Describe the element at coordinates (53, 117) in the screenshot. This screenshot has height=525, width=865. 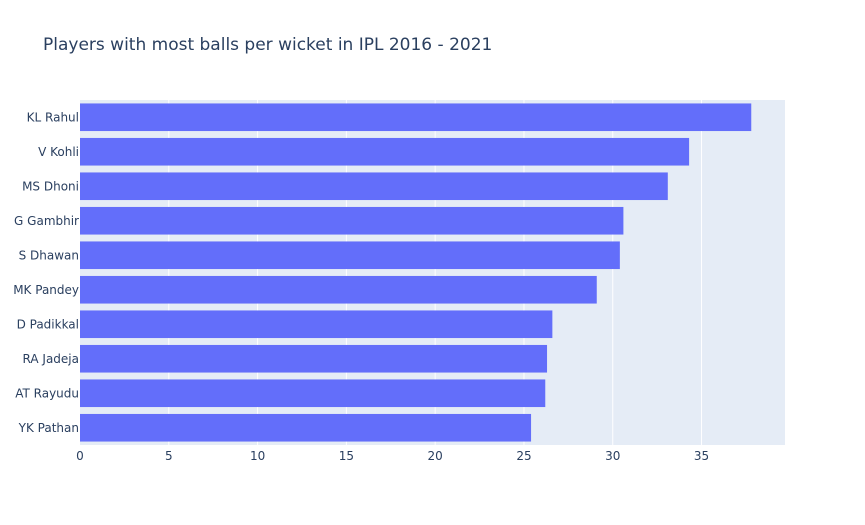
I see `y-tick-label: KL Rahul` at that location.